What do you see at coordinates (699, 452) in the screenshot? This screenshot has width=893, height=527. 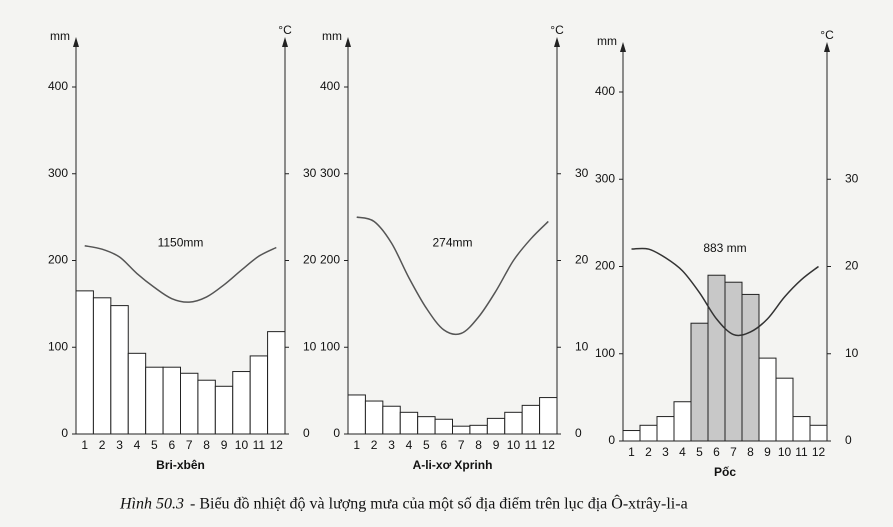 I see `x-tick-label: 5` at bounding box center [699, 452].